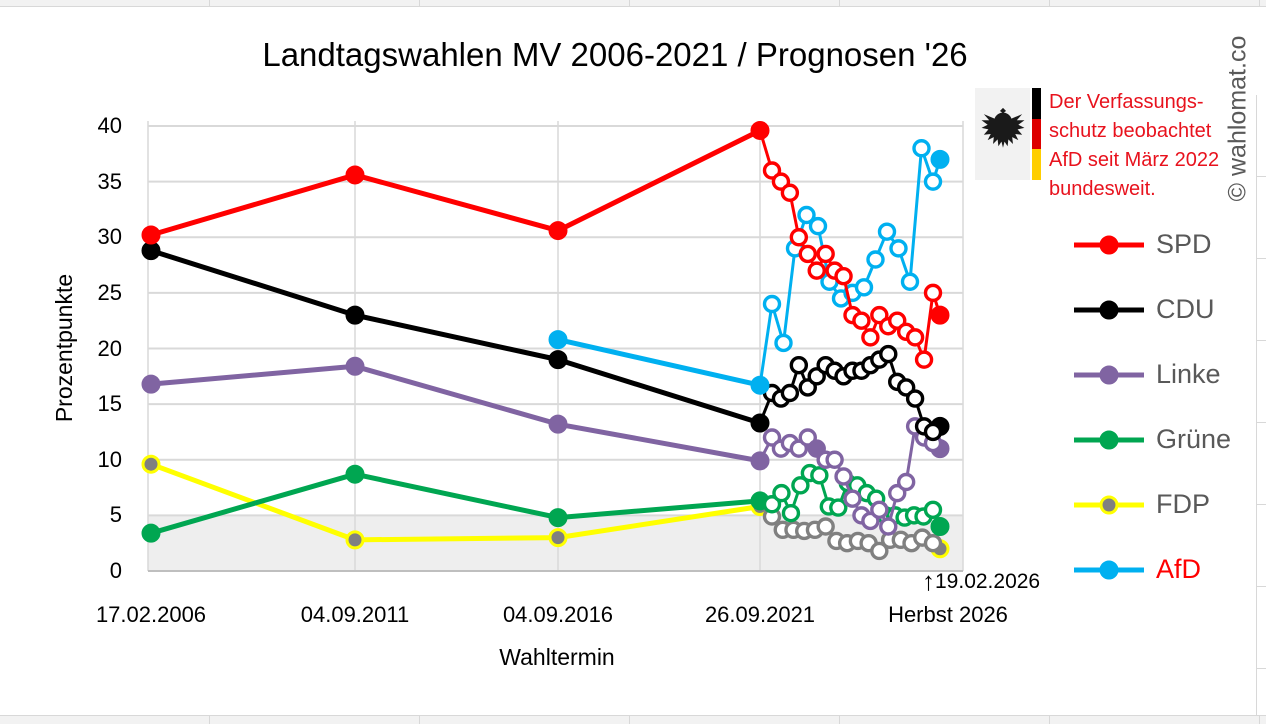 Image resolution: width=1266 pixels, height=724 pixels. What do you see at coordinates (1109, 504) in the screenshot?
I see `legend-swatch-FDP` at bounding box center [1109, 504].